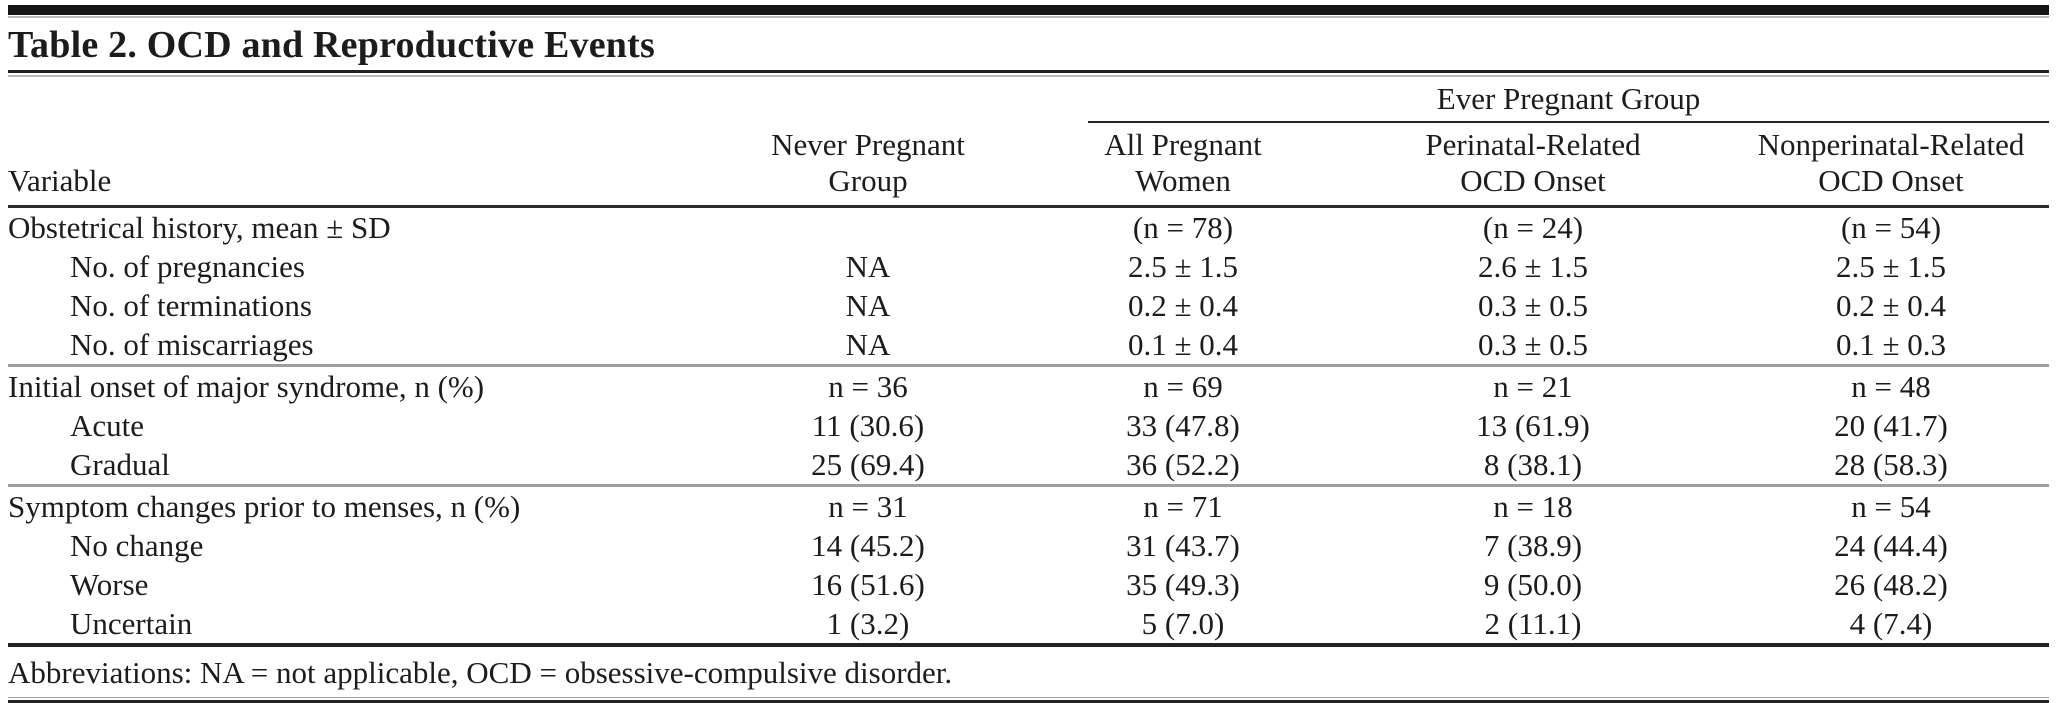 This screenshot has width=2057, height=703. What do you see at coordinates (1183, 180) in the screenshot?
I see `header-line: Women` at bounding box center [1183, 180].